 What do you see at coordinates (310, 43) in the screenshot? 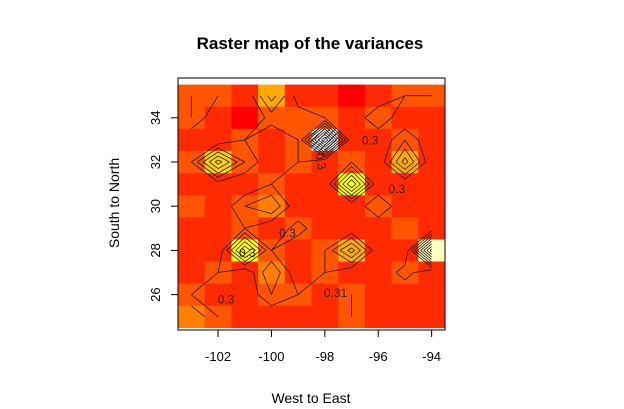
I see `chart-title: Raster map of the variances` at bounding box center [310, 43].